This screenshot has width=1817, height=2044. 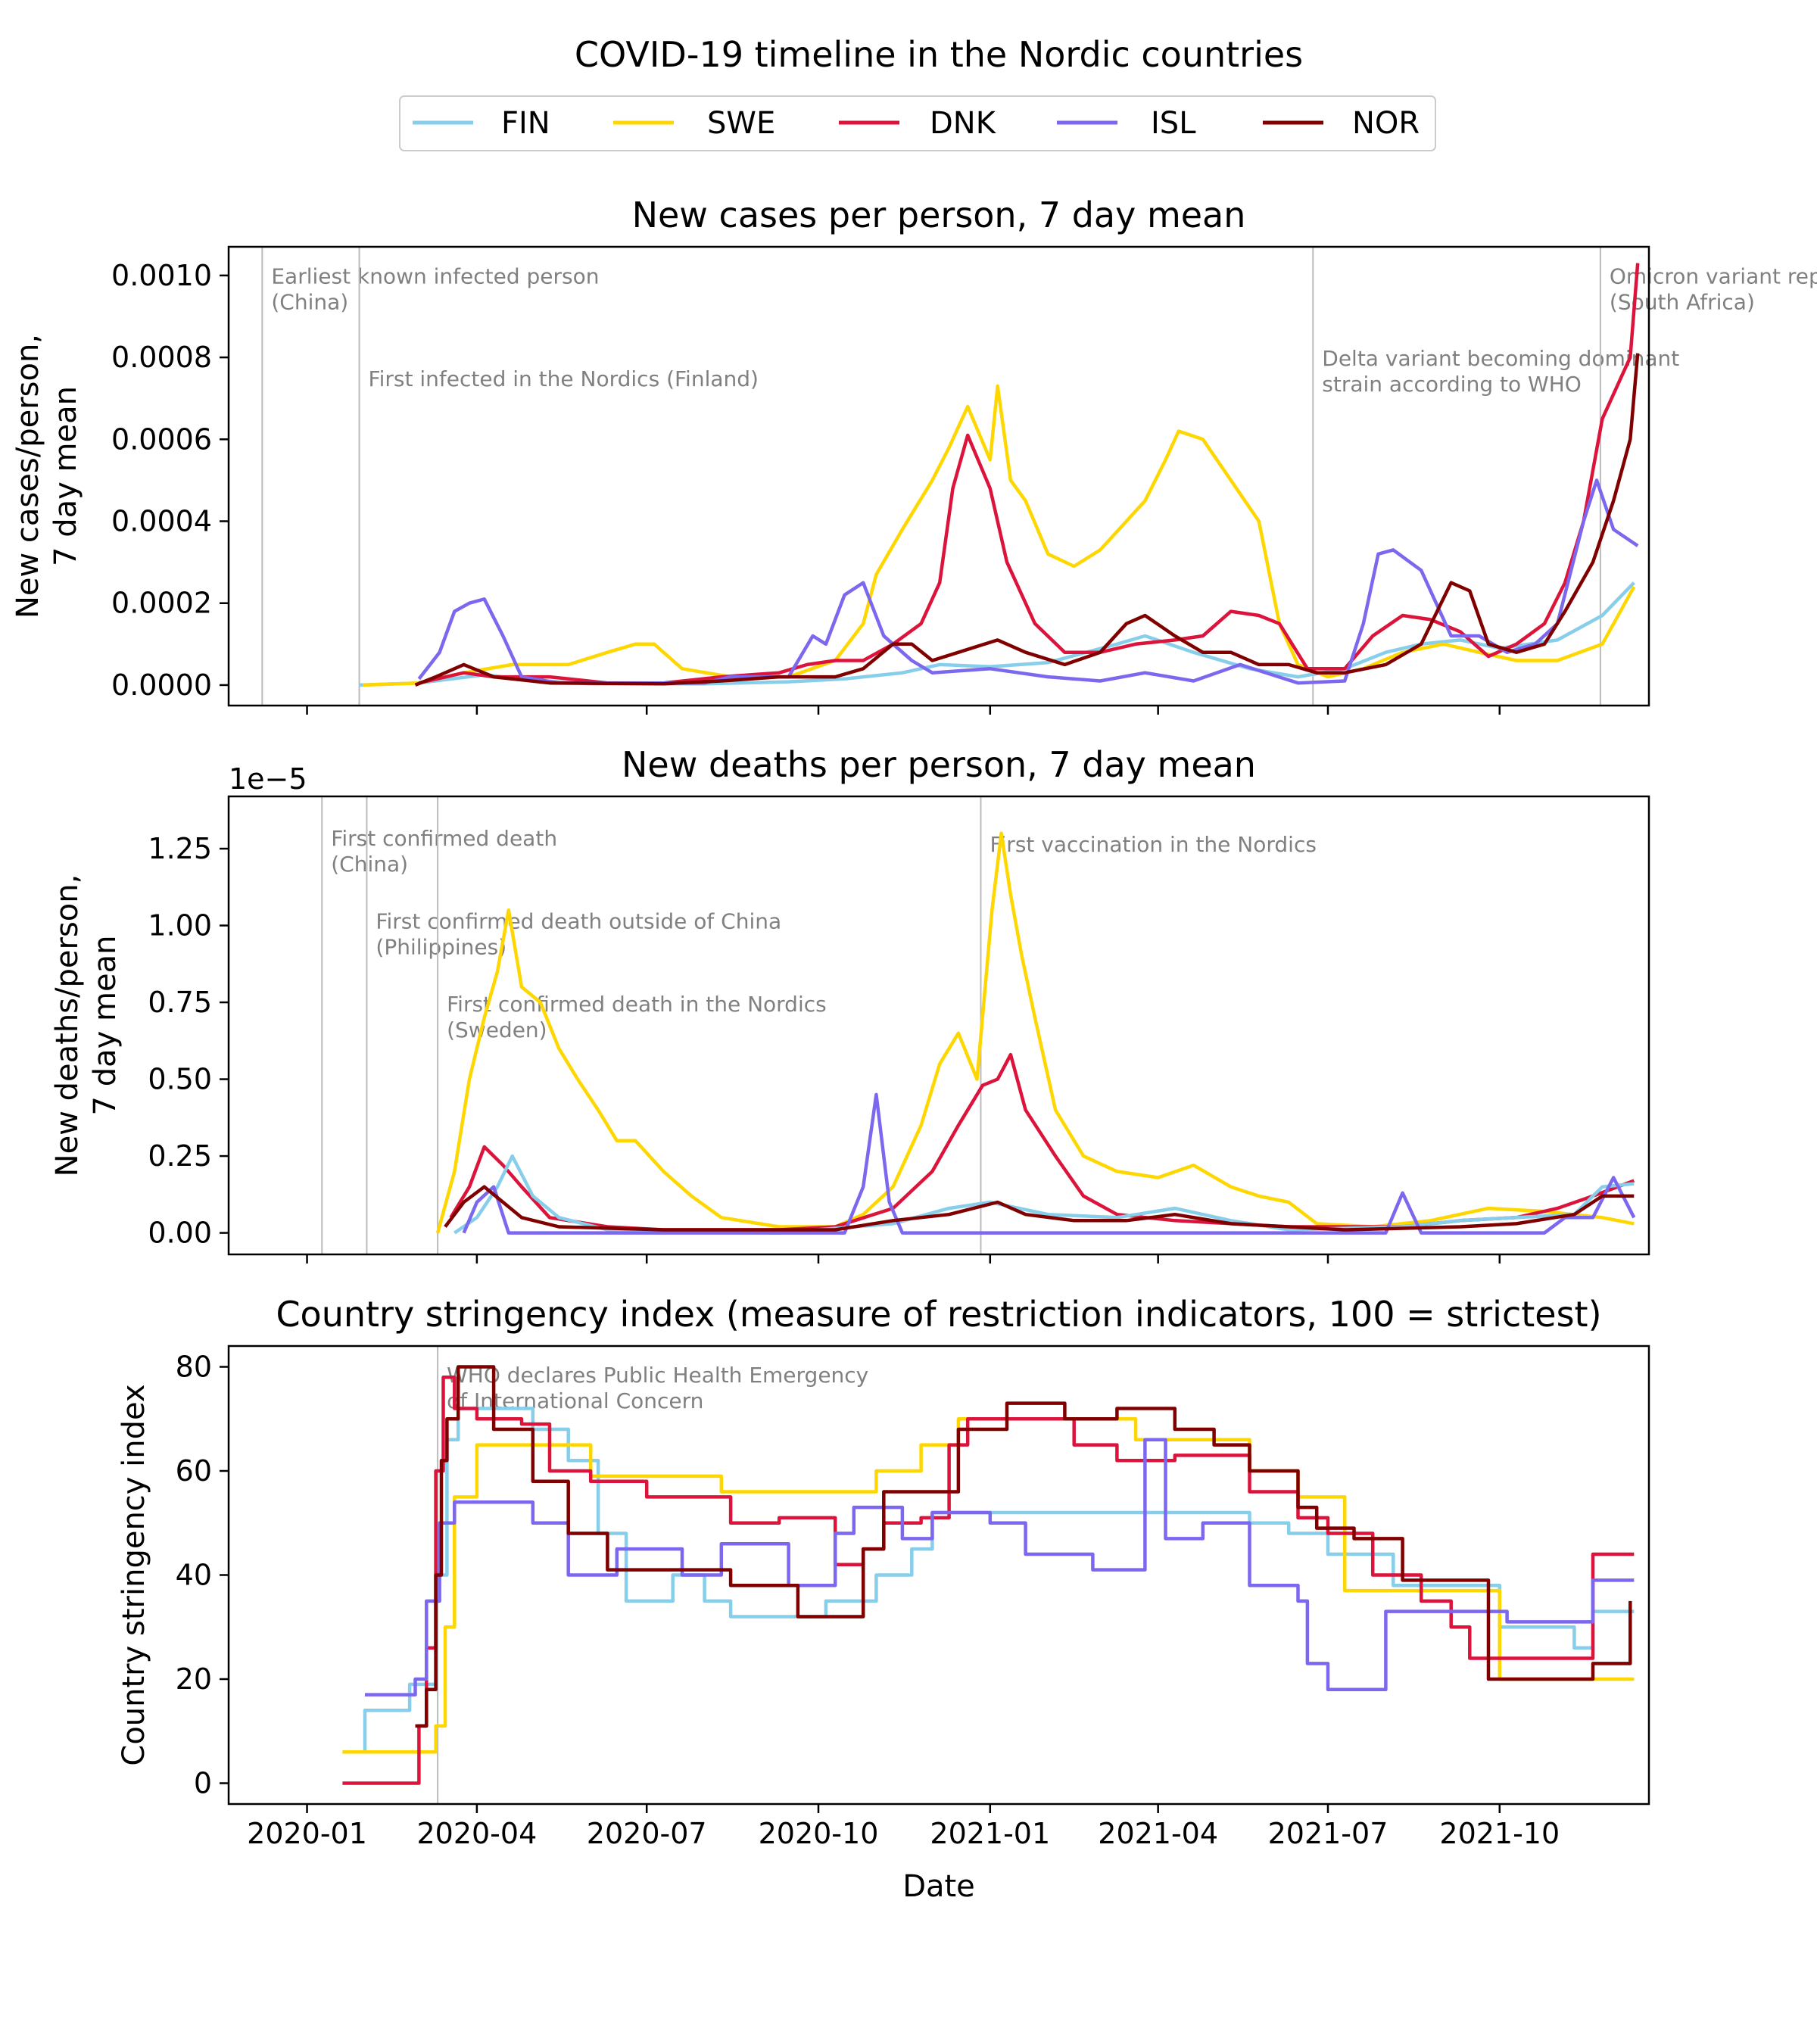 I want to click on x-axis-label: Date, so click(x=938, y=1886).